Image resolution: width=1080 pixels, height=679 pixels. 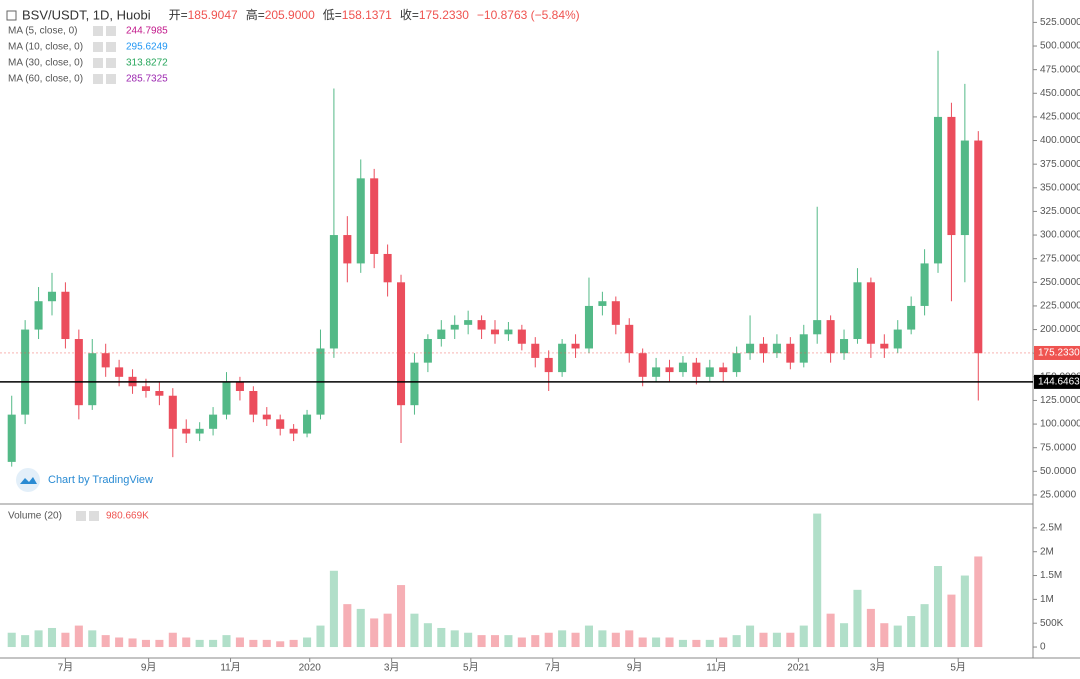 What do you see at coordinates (1047, 551) in the screenshot?
I see `y2-tick-label: 2M` at bounding box center [1047, 551].